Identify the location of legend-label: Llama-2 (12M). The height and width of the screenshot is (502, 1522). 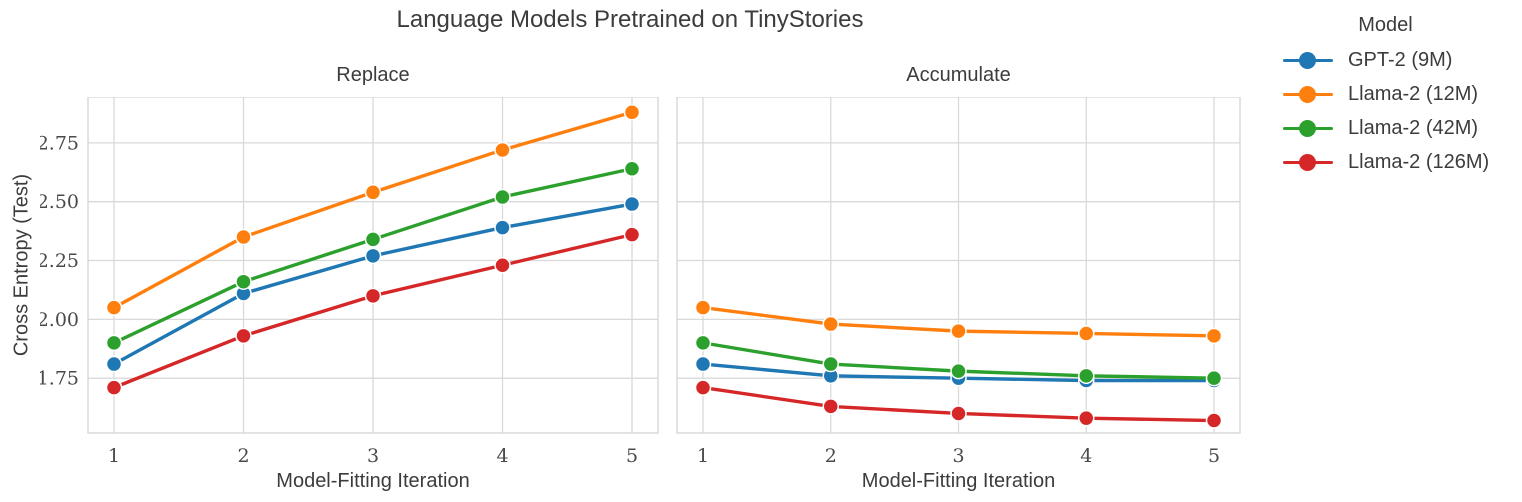
(1413, 93).